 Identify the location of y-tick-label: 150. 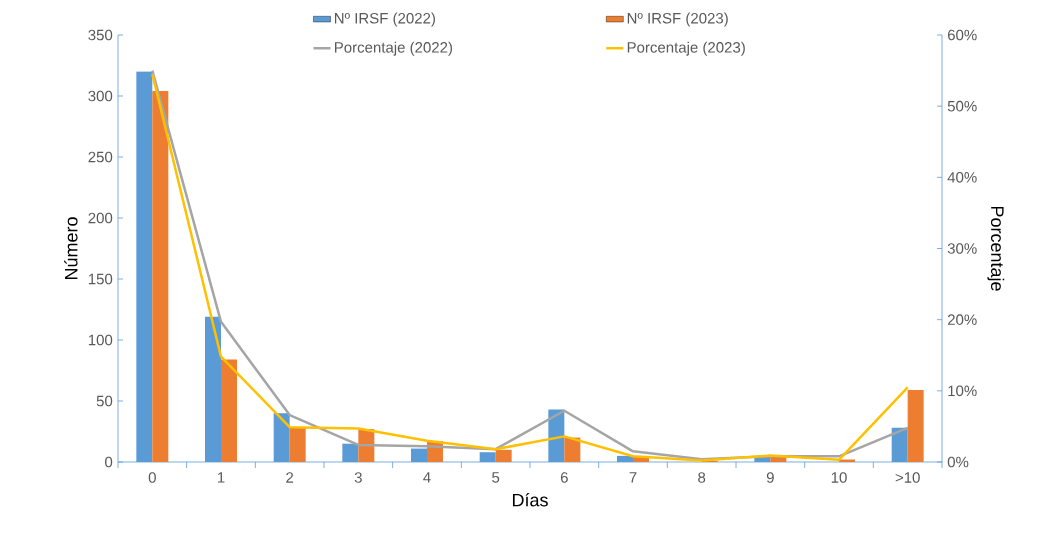
(100, 279).